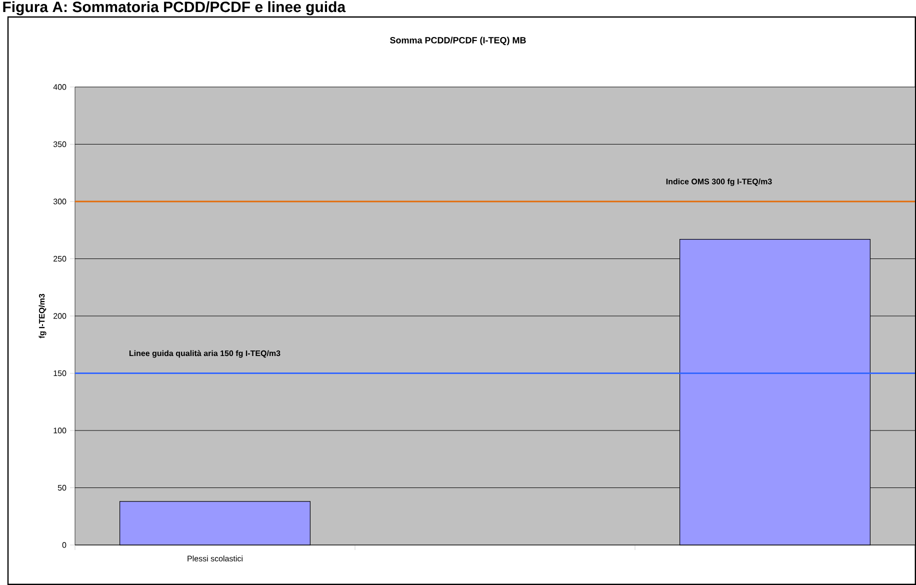  I want to click on ref-line-label: Linee guida qualità aria 150 fg I-TEQ/m3, so click(204, 354).